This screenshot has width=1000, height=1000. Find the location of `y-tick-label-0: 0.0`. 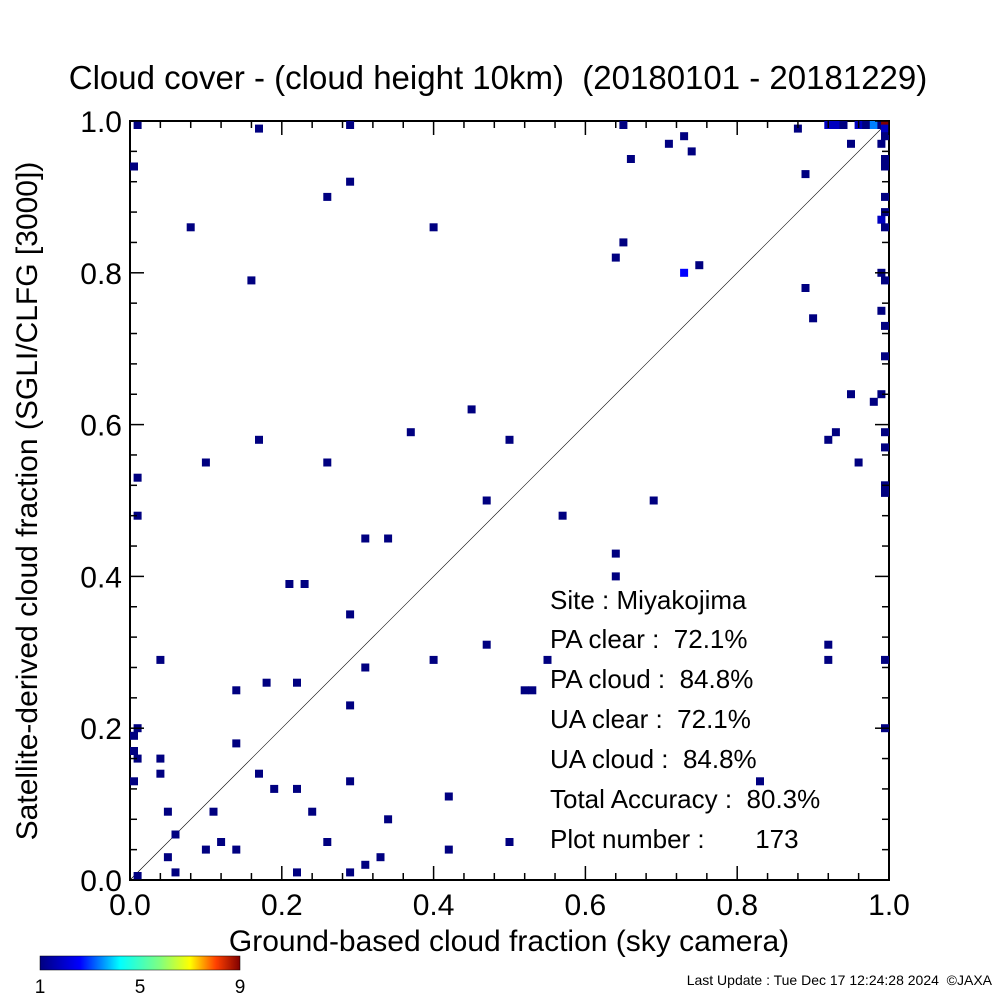

y-tick-label-0: 0.0 is located at coordinates (101, 881).